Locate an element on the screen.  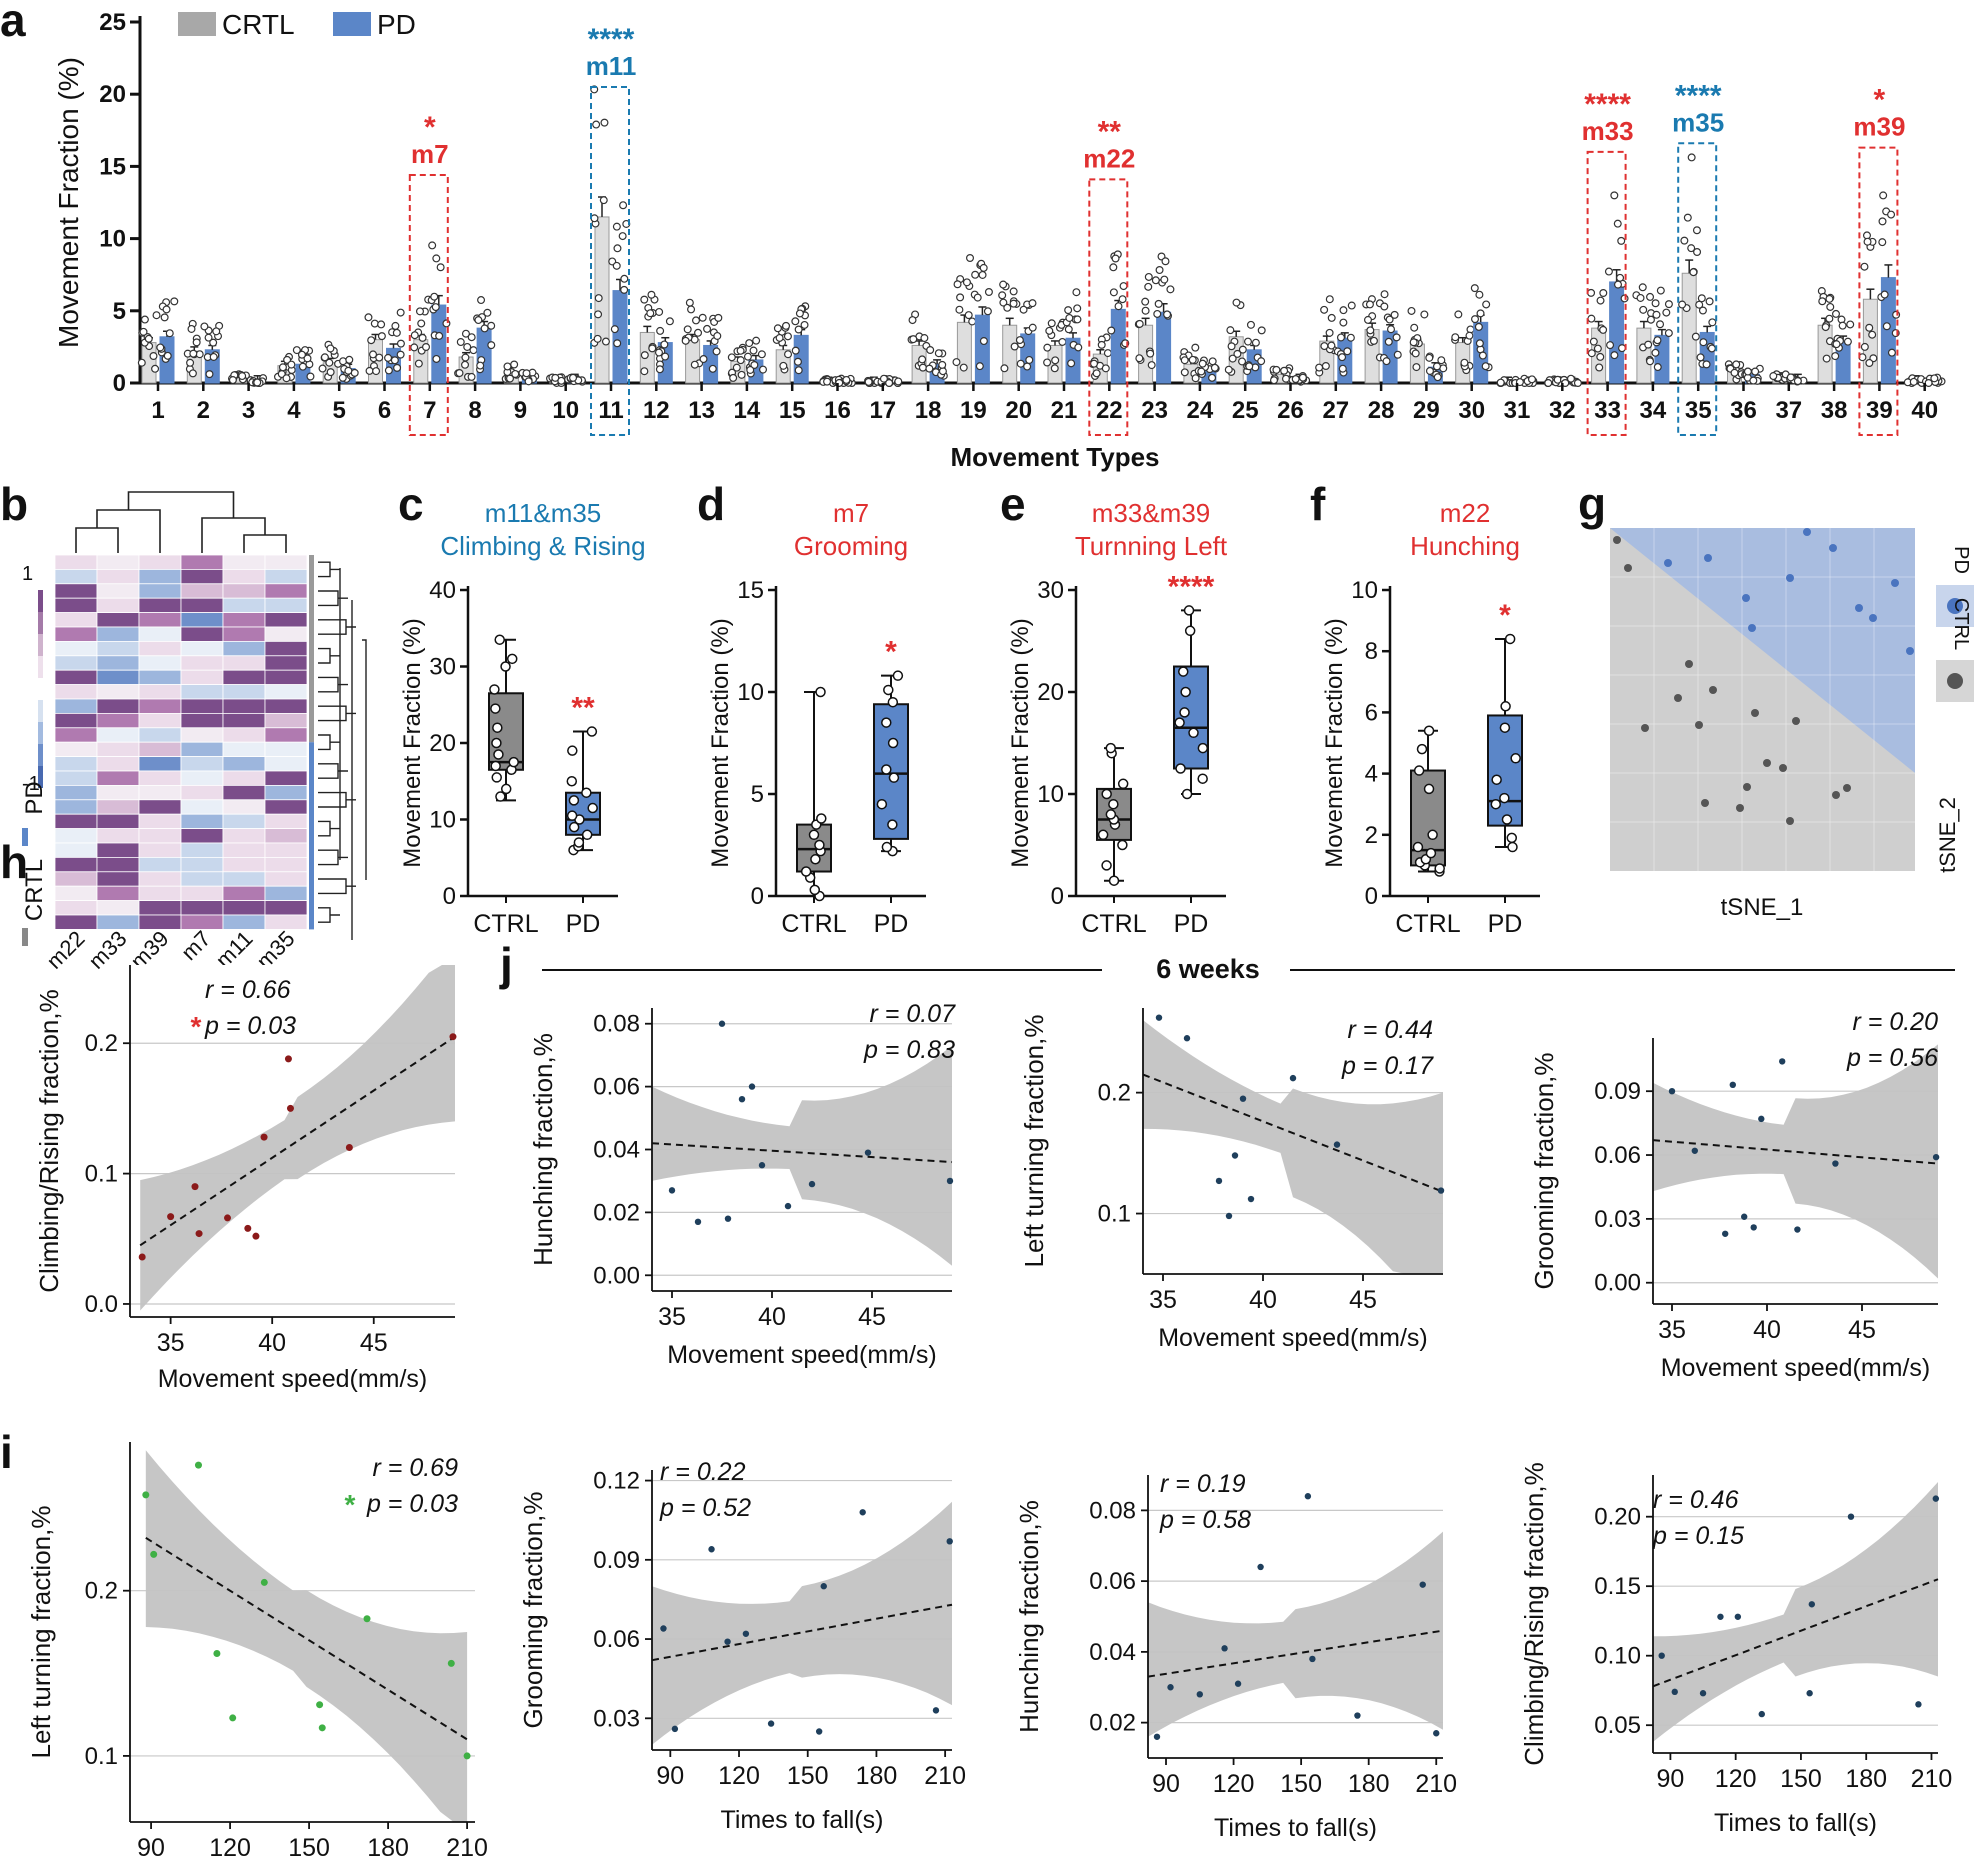
category-30: 30 is located at coordinates (1472, 354).